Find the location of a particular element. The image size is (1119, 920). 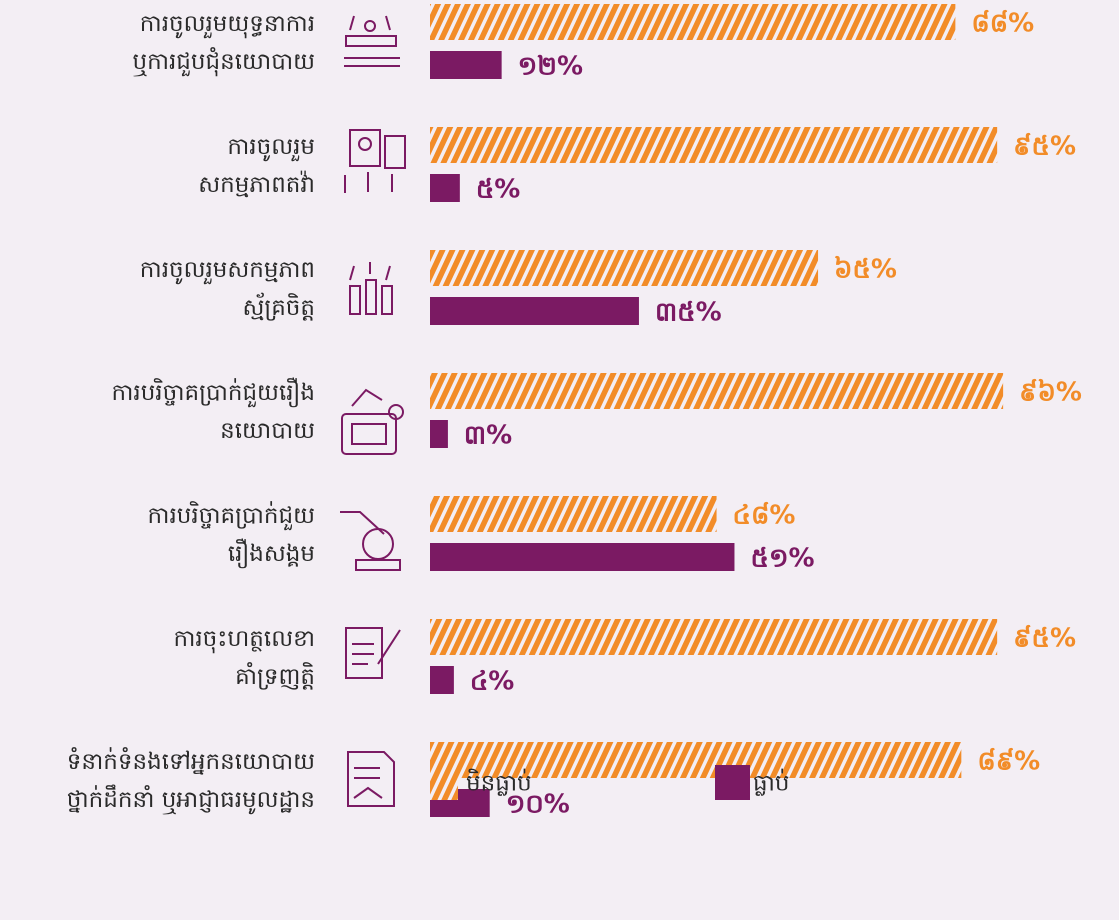

value-label: ៨៩% is located at coordinates (1008, 762).